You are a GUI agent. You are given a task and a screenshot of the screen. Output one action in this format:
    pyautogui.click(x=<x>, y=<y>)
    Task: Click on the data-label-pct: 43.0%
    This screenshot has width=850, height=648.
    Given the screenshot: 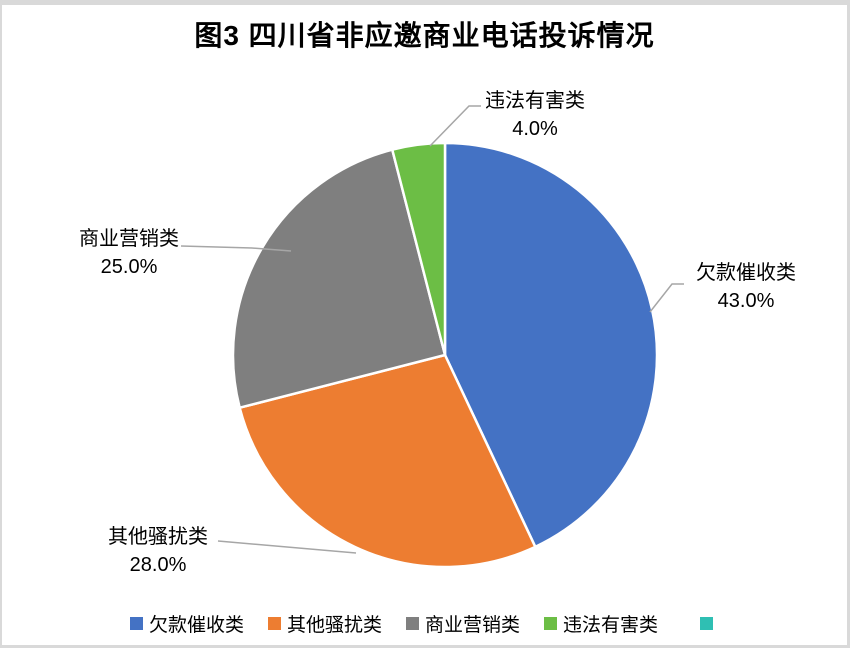 What is the action you would take?
    pyautogui.click(x=746, y=301)
    